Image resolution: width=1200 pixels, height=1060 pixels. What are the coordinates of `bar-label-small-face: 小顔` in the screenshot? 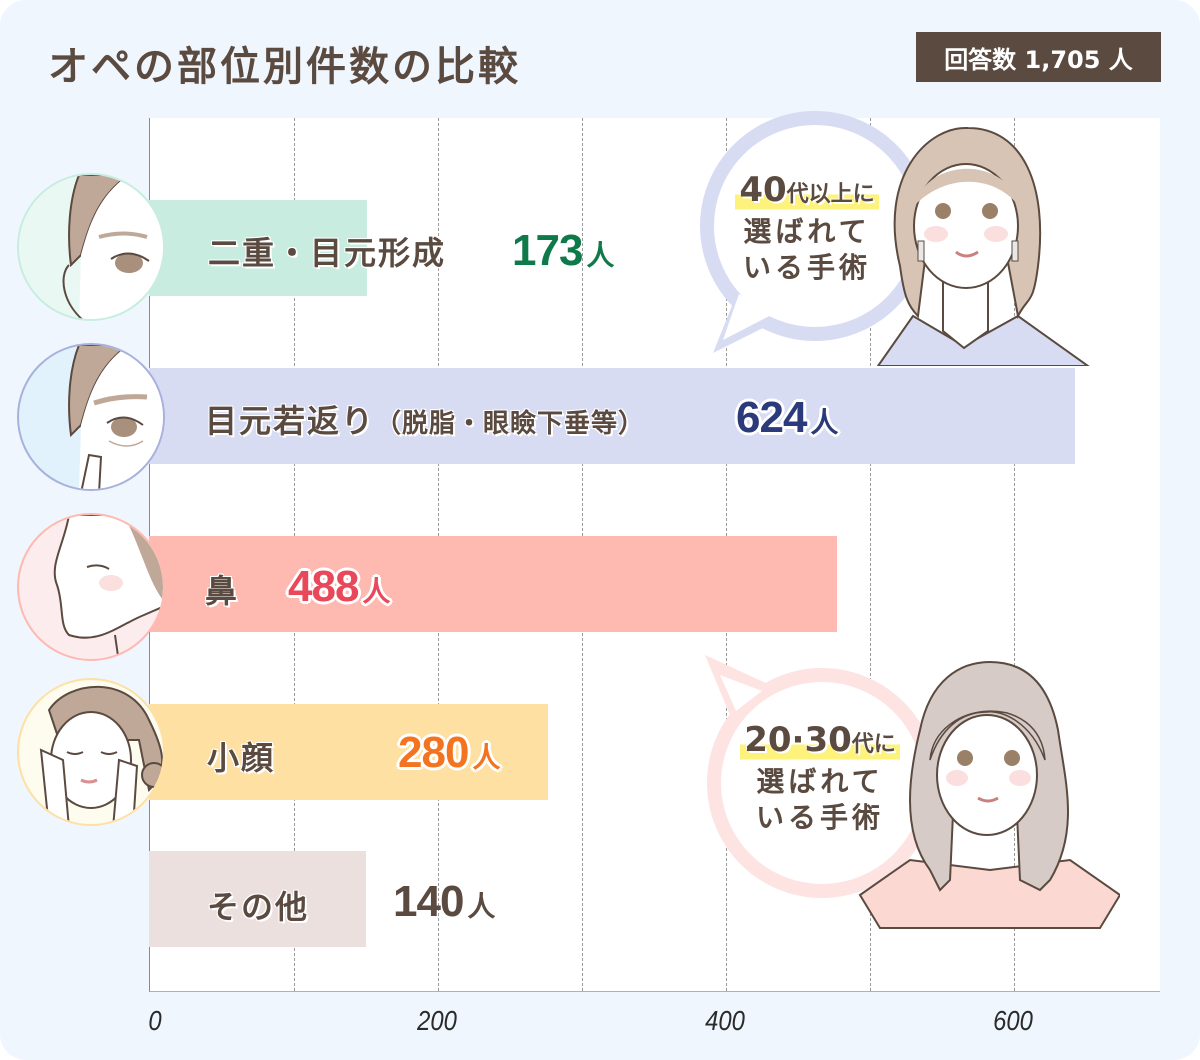 It's located at (241, 758).